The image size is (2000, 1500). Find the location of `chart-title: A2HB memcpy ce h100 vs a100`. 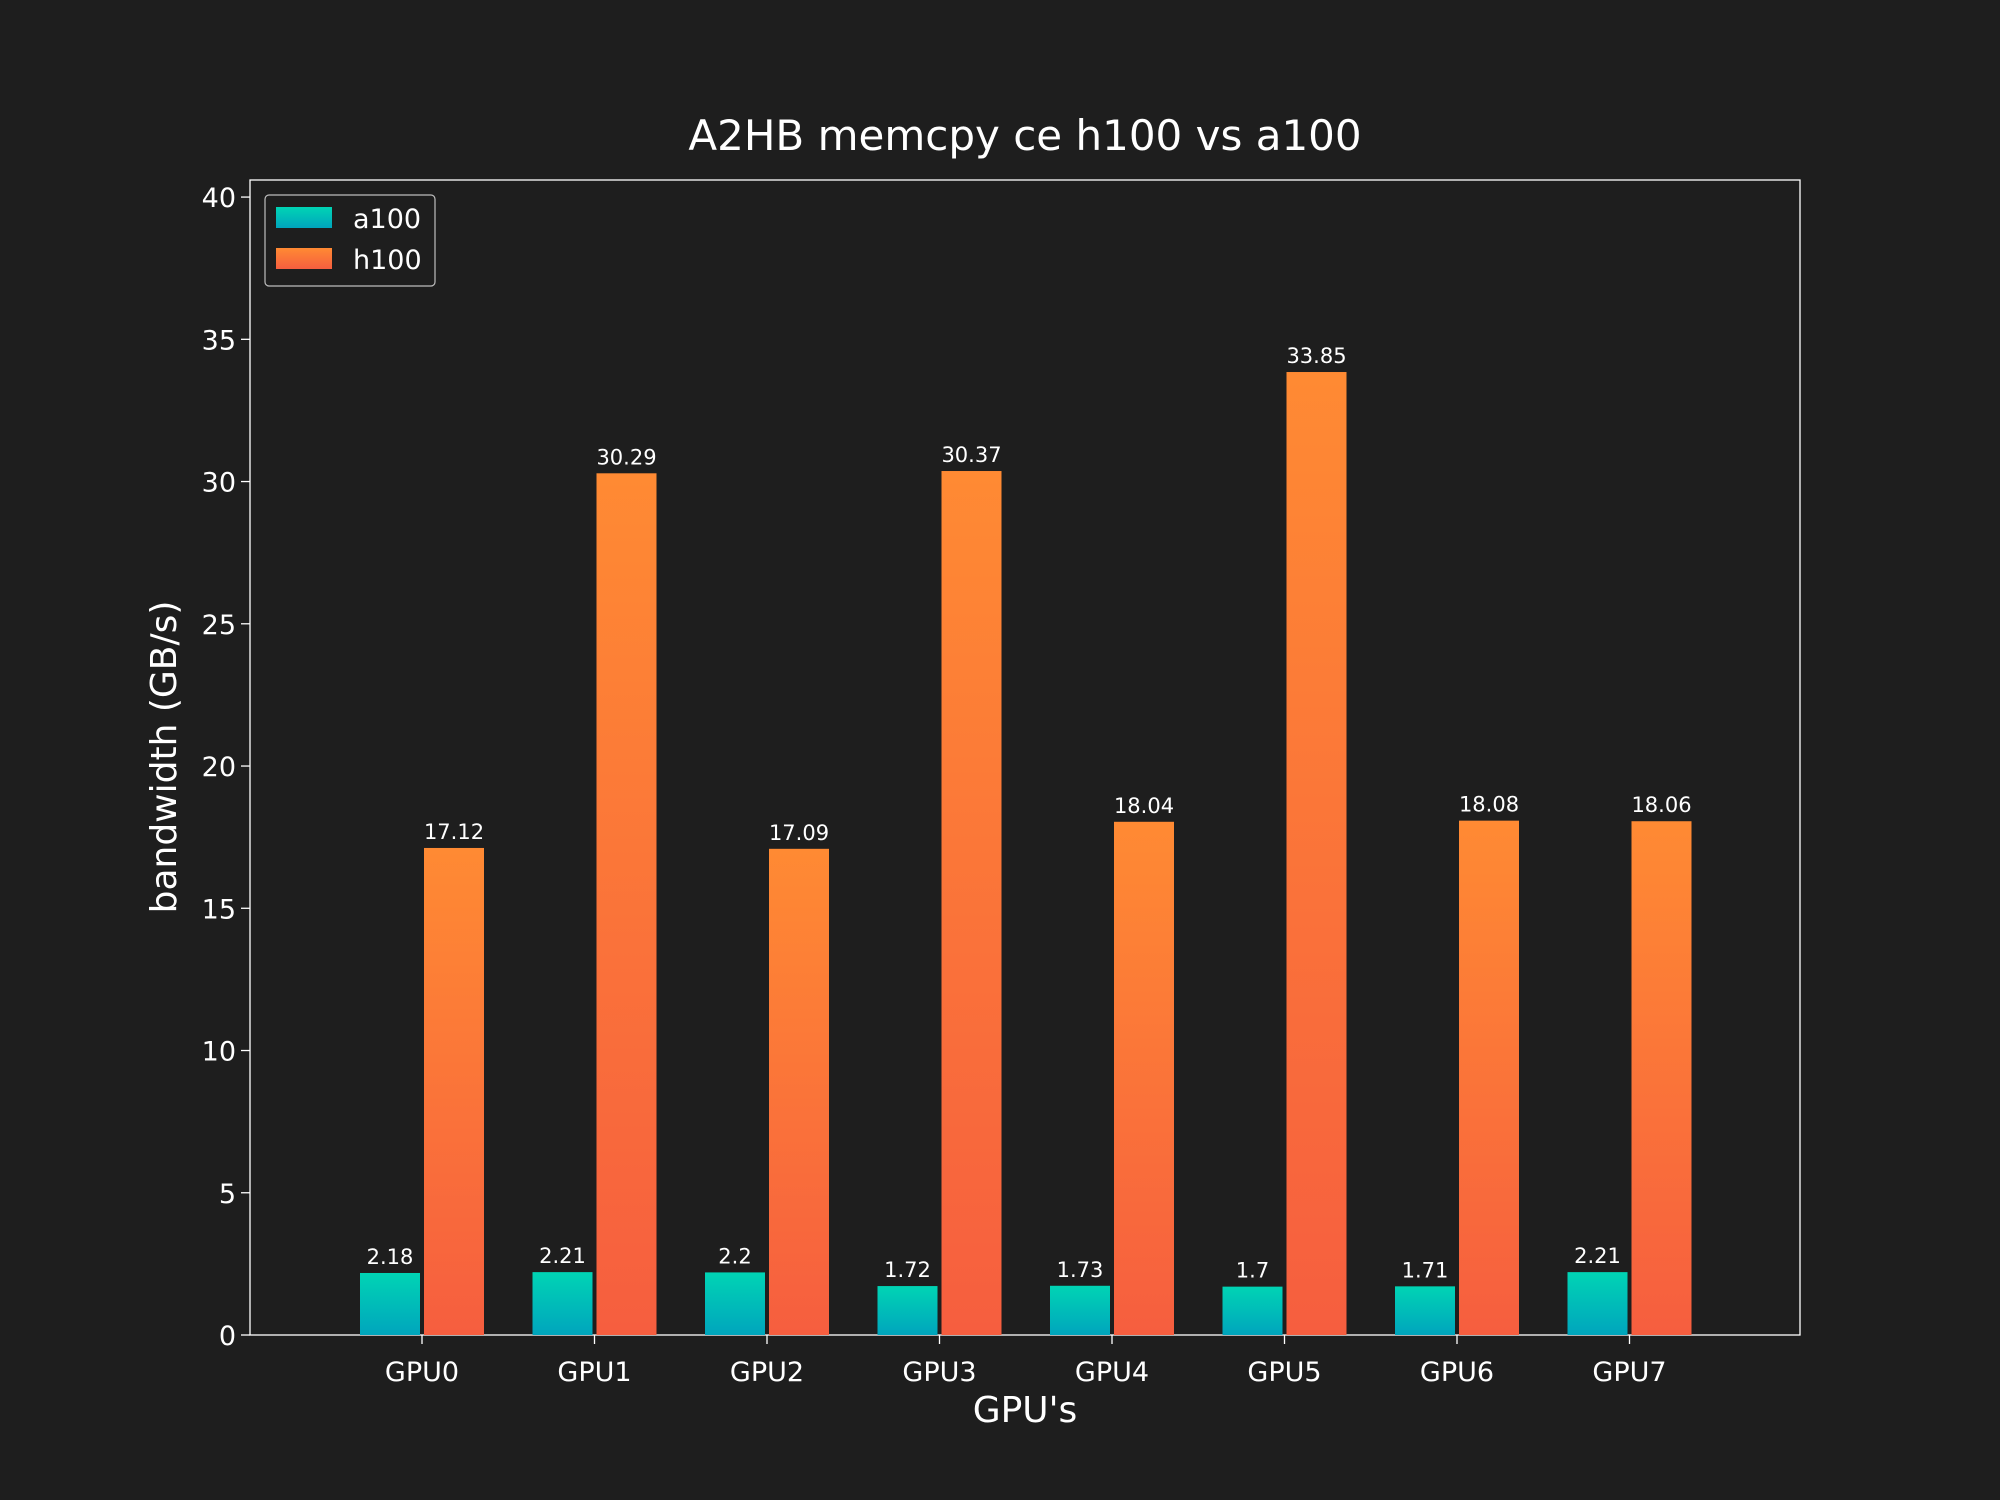

chart-title: A2HB memcpy ce h100 vs a100 is located at coordinates (1024, 135).